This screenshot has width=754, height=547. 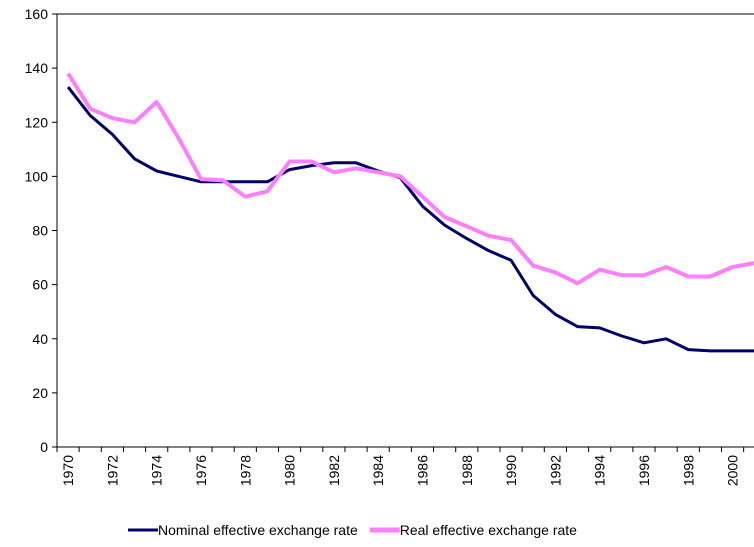 I want to click on x-tick-label: 1986, so click(x=422, y=470).